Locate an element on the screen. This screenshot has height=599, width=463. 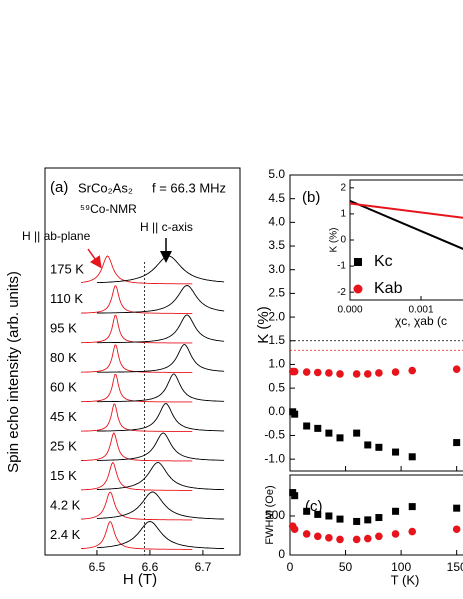
y-tick-label: 1 is located at coordinates (343, 214).